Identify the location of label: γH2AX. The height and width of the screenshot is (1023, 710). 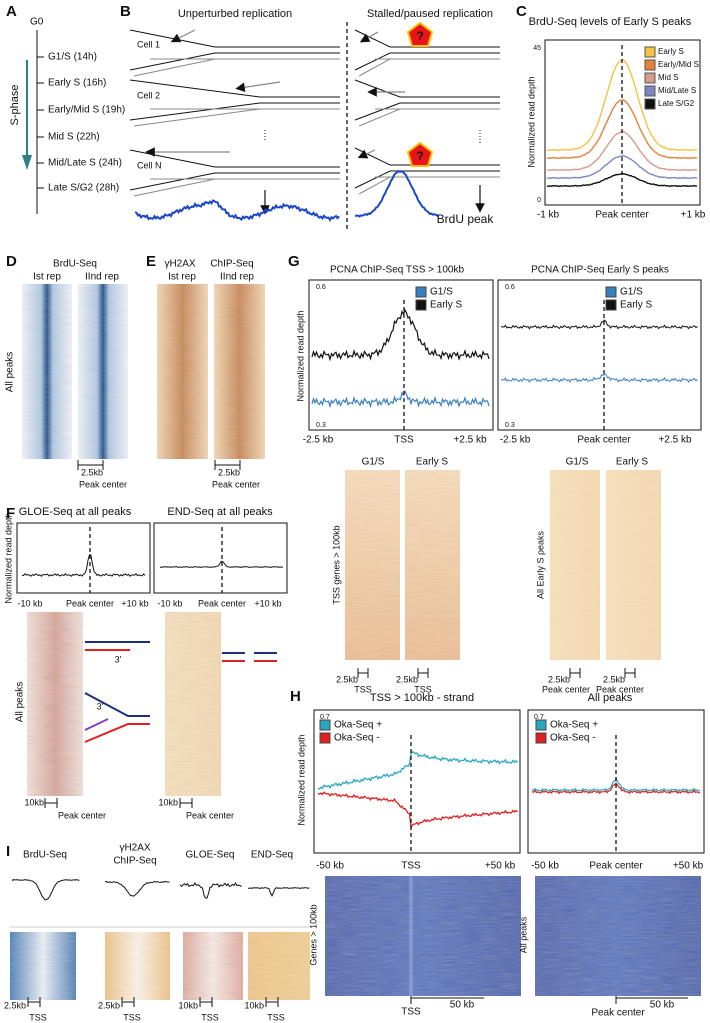
(179, 264).